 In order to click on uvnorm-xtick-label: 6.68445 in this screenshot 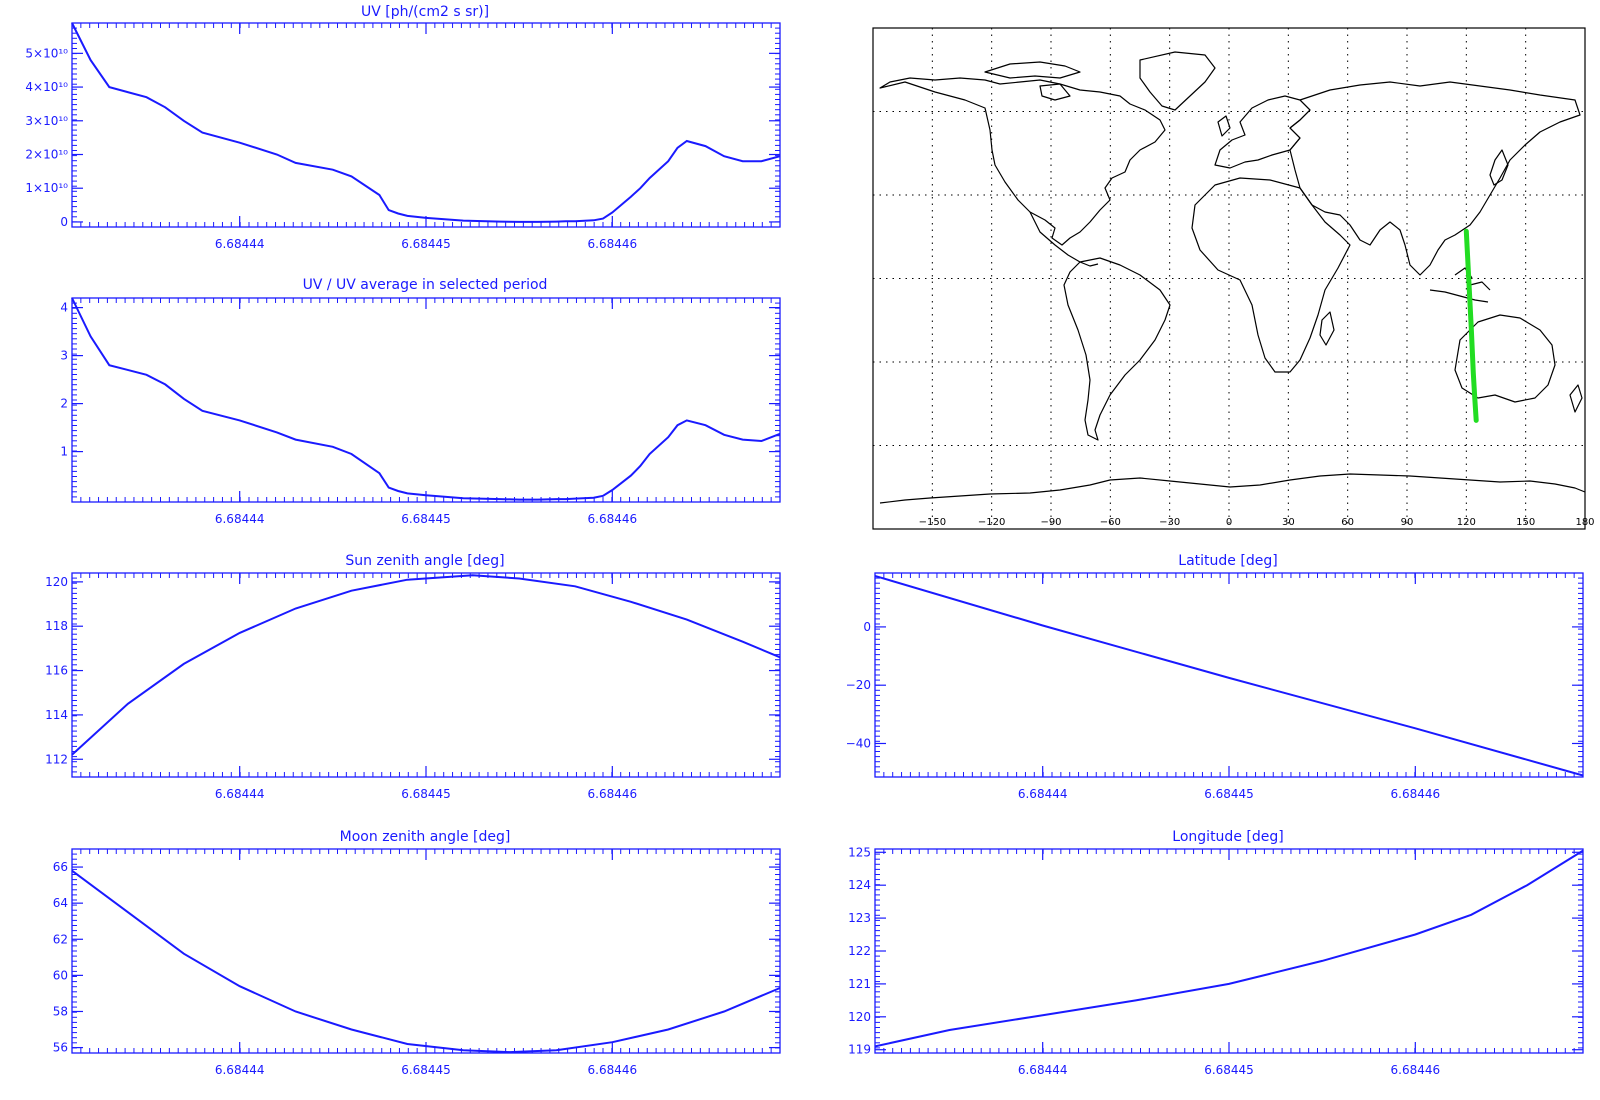, I will do `click(426, 519)`.